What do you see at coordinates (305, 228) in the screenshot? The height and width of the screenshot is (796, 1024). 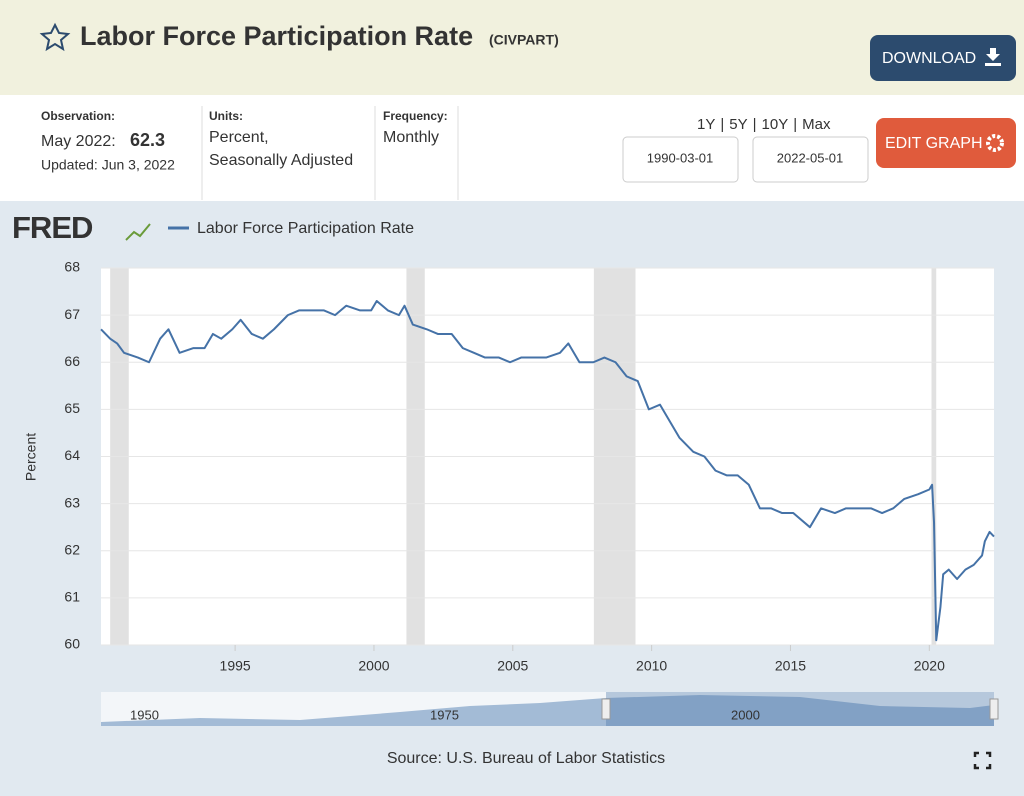 I see `legend-label: Labor Force Participation Rate` at bounding box center [305, 228].